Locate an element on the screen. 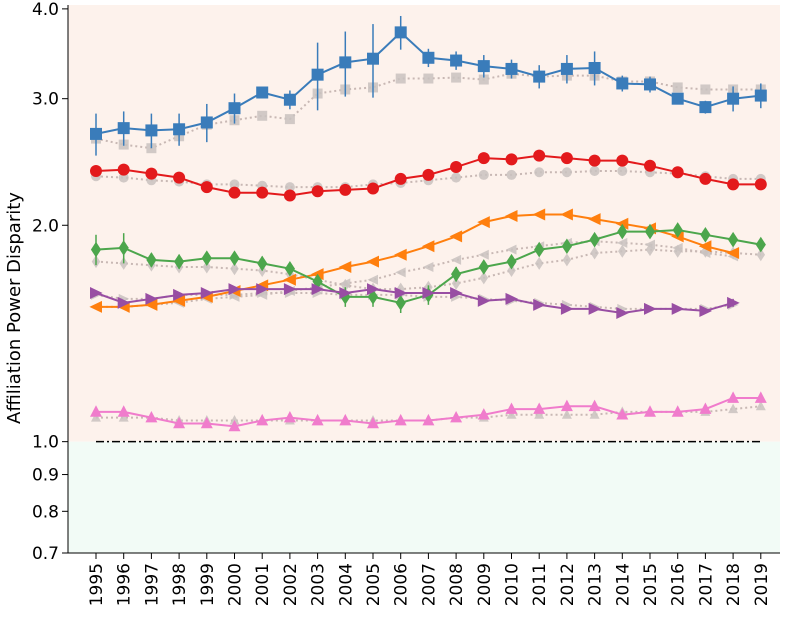 The height and width of the screenshot is (620, 793). x-tick-label: 2007 is located at coordinates (429, 584).